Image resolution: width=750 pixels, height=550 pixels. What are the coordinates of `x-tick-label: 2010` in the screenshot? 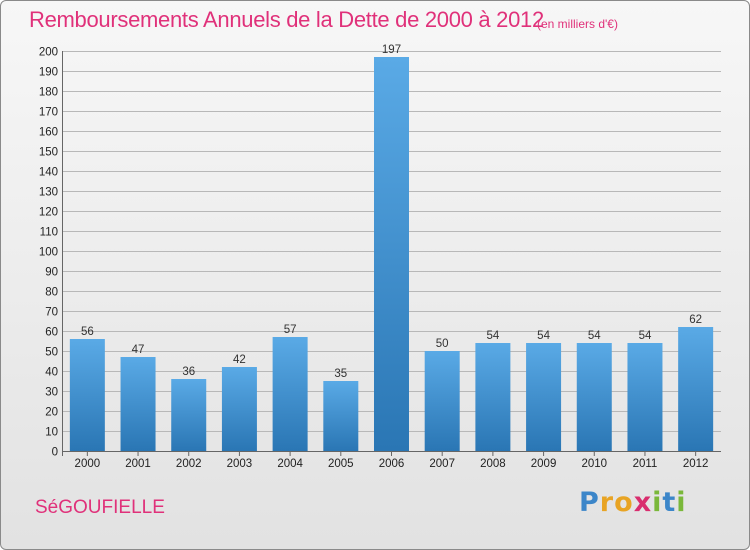 It's located at (594, 464).